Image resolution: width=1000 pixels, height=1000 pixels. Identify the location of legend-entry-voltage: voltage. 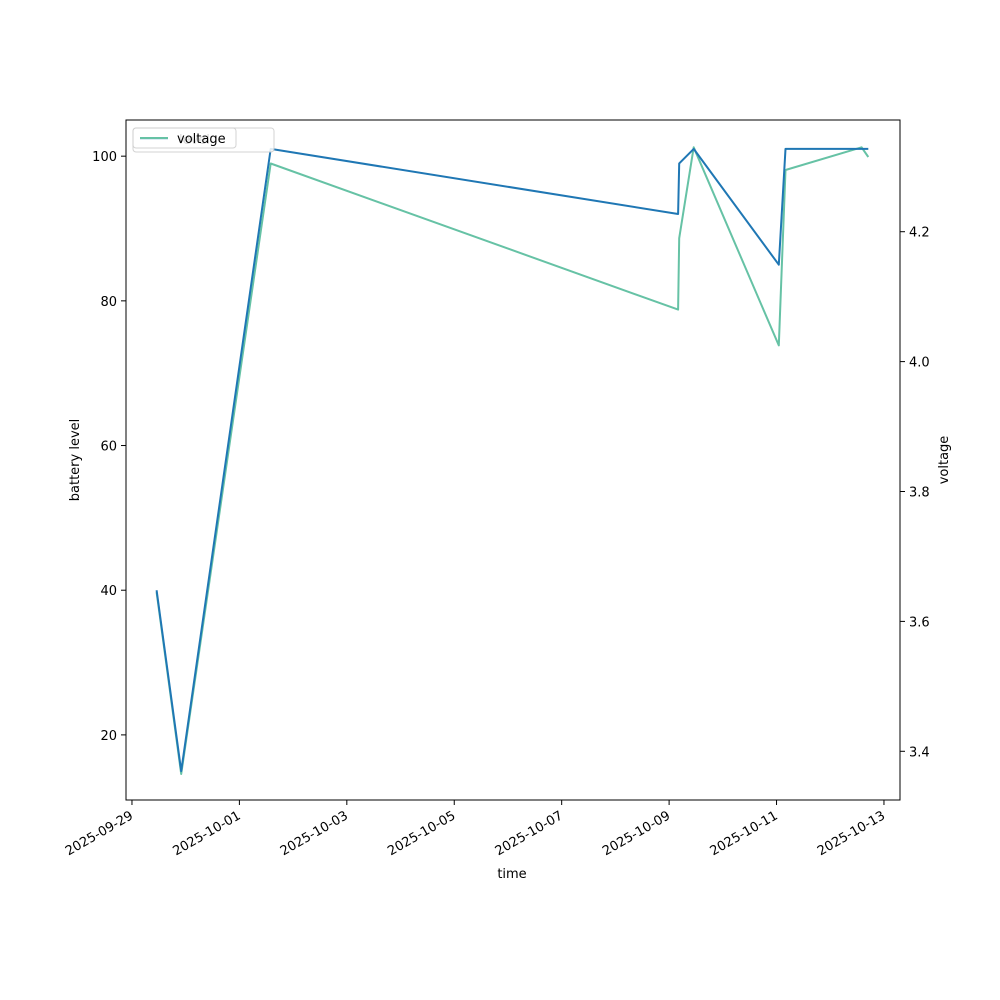
(201, 139).